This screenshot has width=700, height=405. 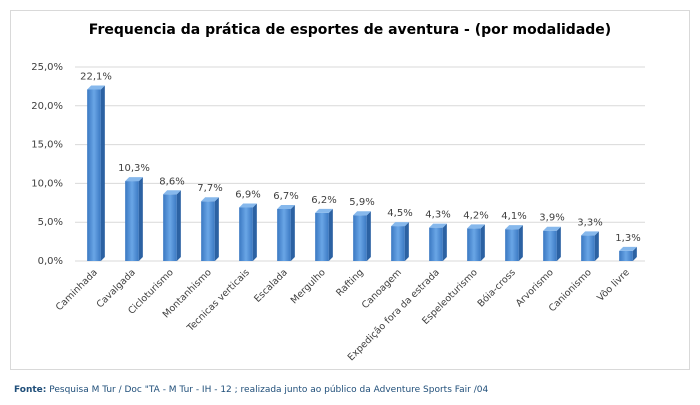 I want to click on value-label: 6,2%, so click(x=323, y=200).